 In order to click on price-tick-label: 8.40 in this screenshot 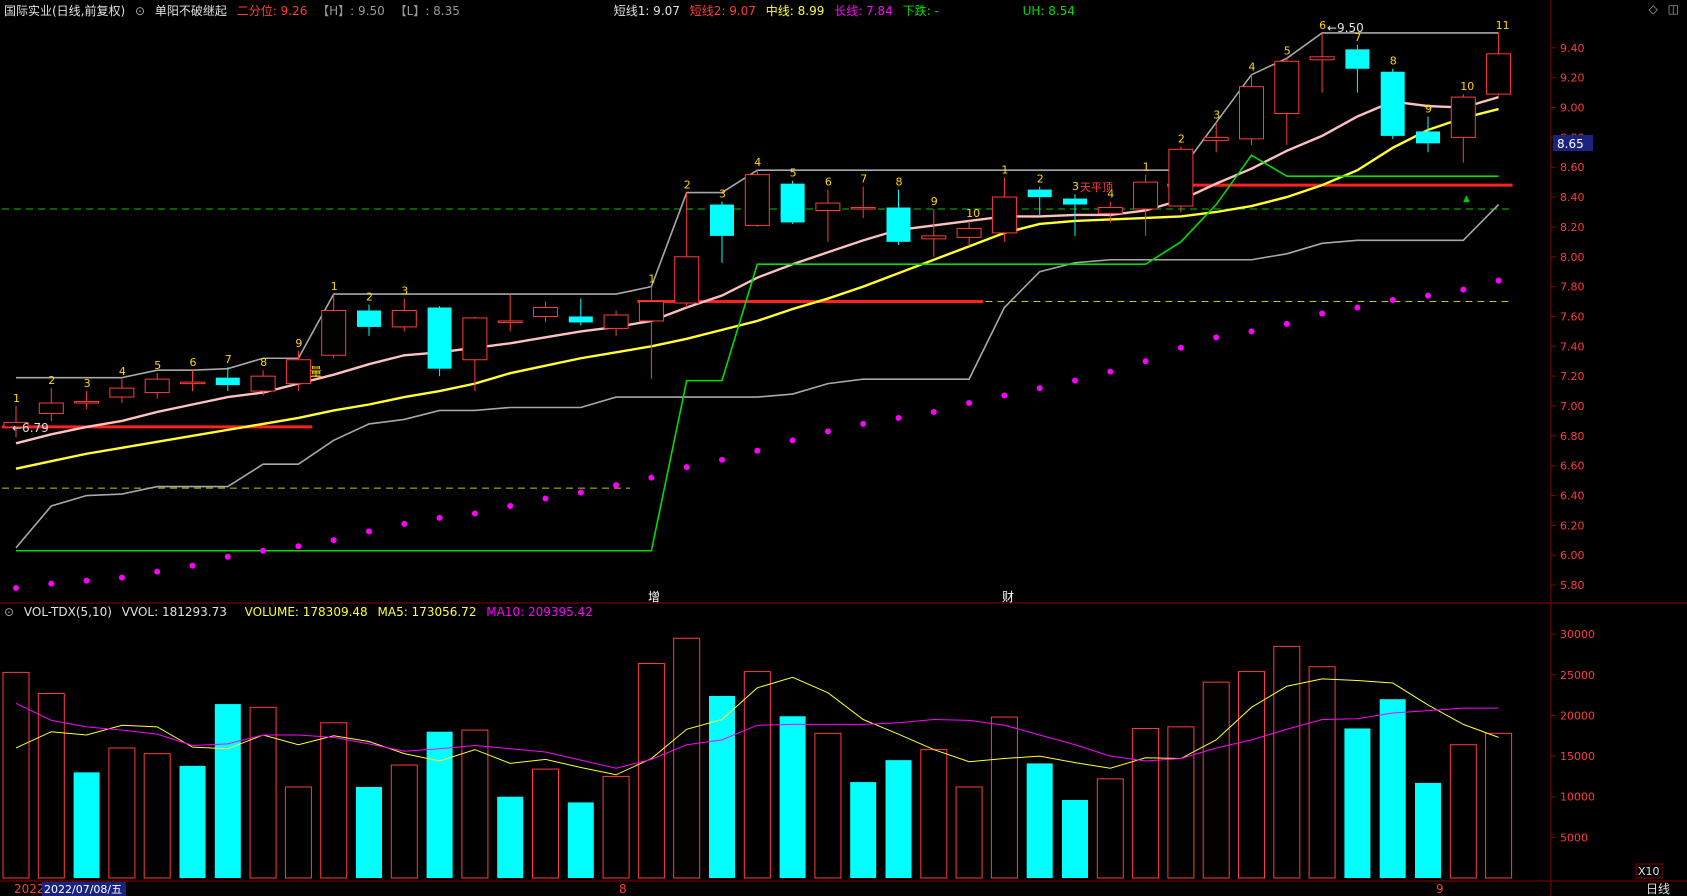, I will do `click(1572, 197)`.